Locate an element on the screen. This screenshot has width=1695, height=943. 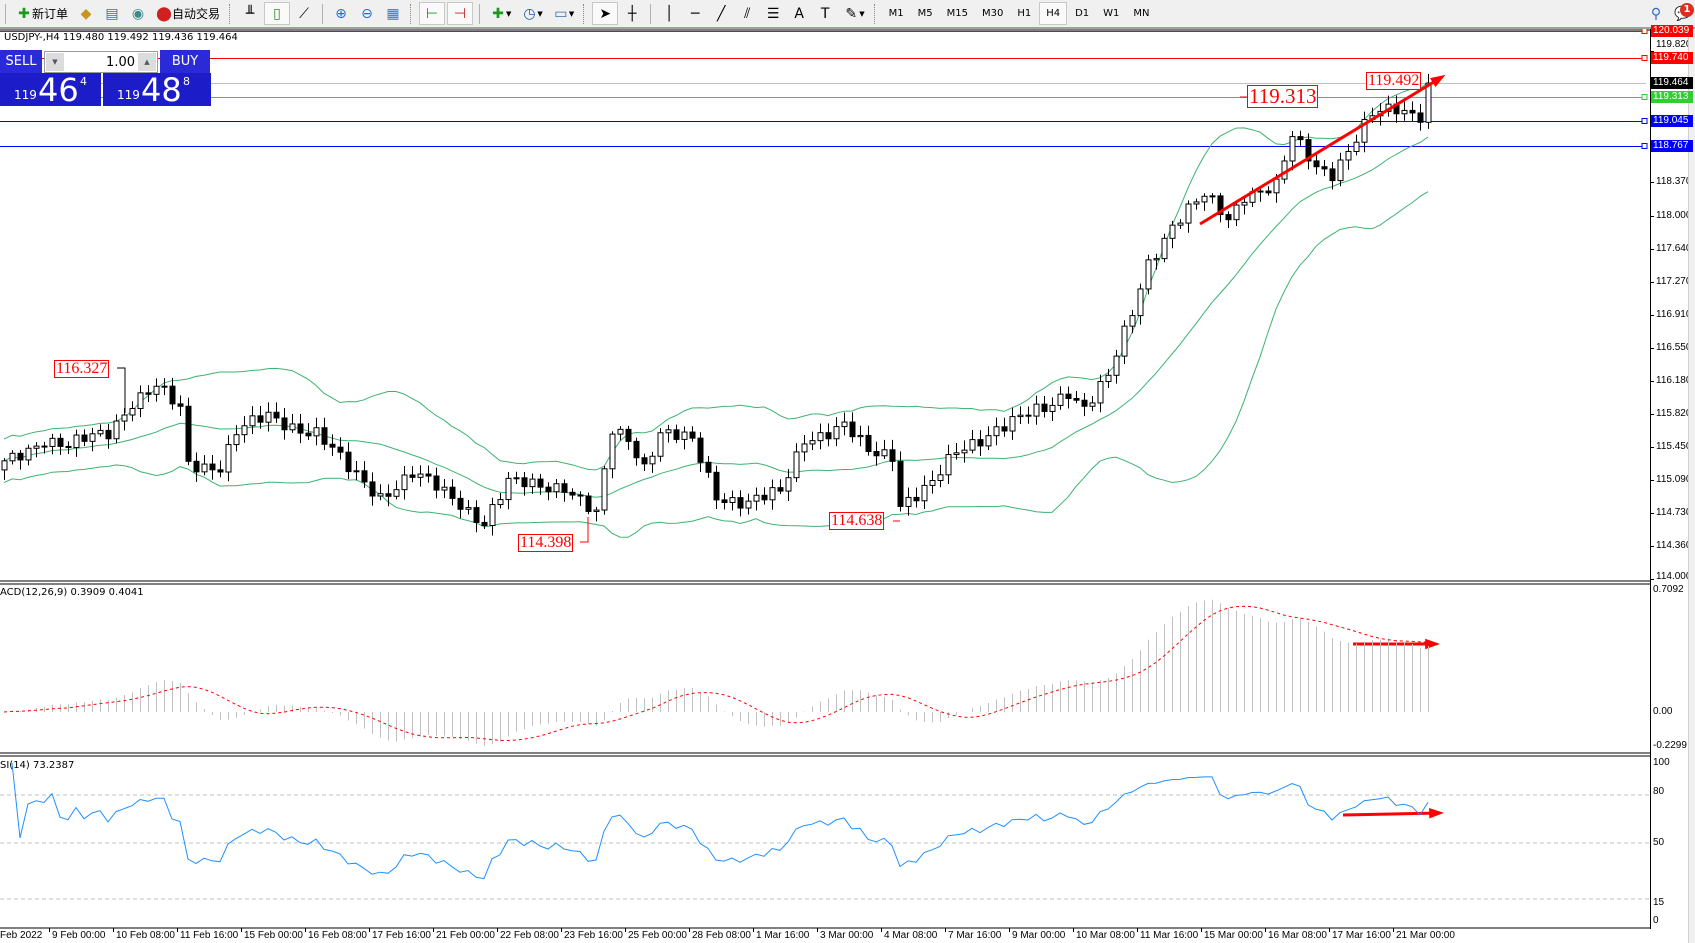
tile-windows-button: ▦ is located at coordinates (393, 13).